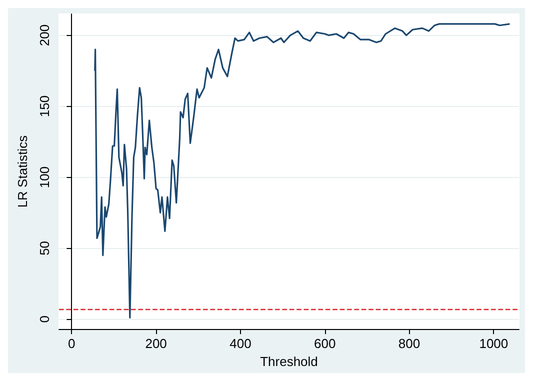 The height and width of the screenshot is (381, 533). What do you see at coordinates (325, 344) in the screenshot?
I see `x-tick-label: 600` at bounding box center [325, 344].